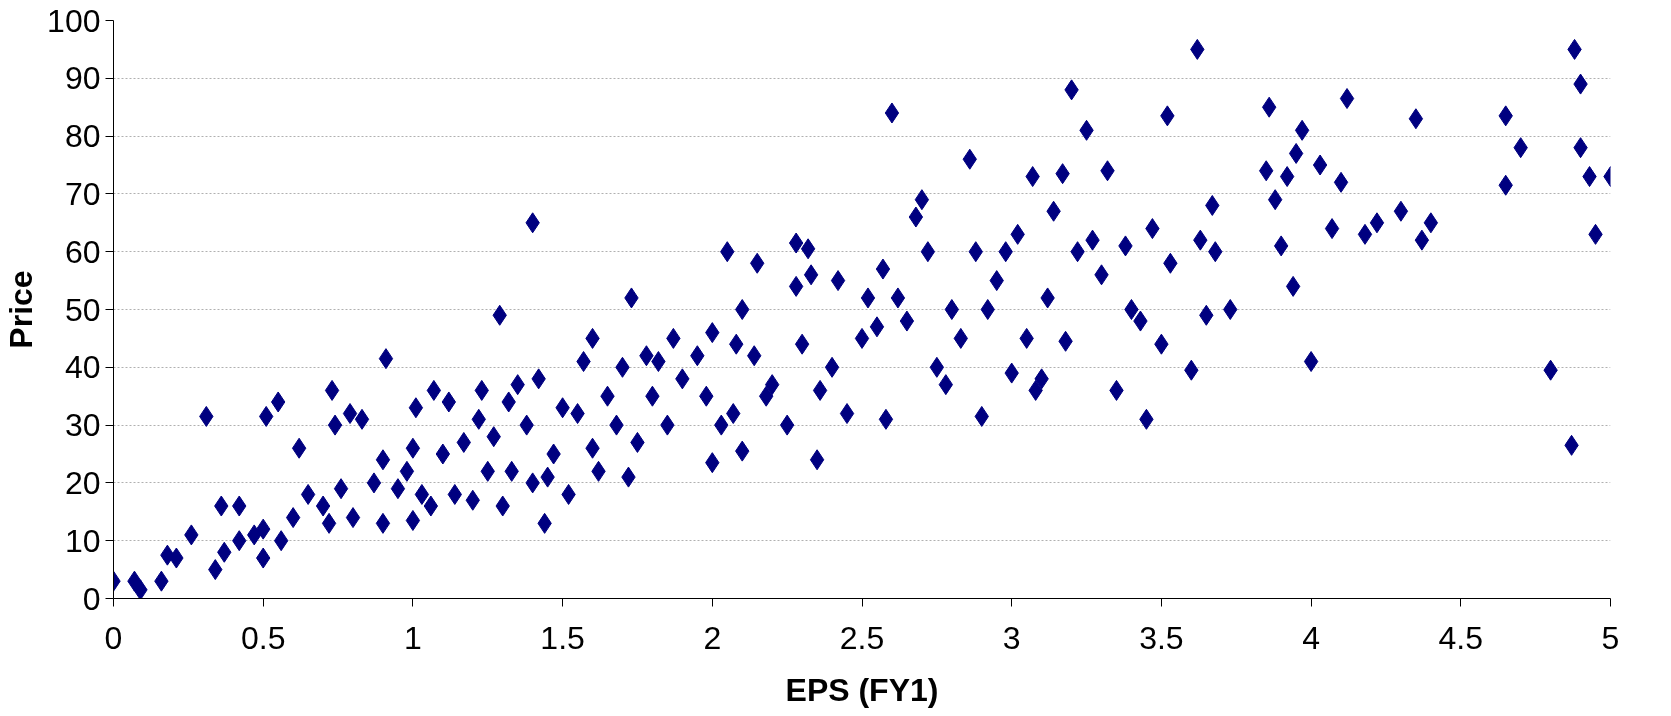 The image size is (1671, 716). I want to click on x-tick-label: 2, so click(712, 637).